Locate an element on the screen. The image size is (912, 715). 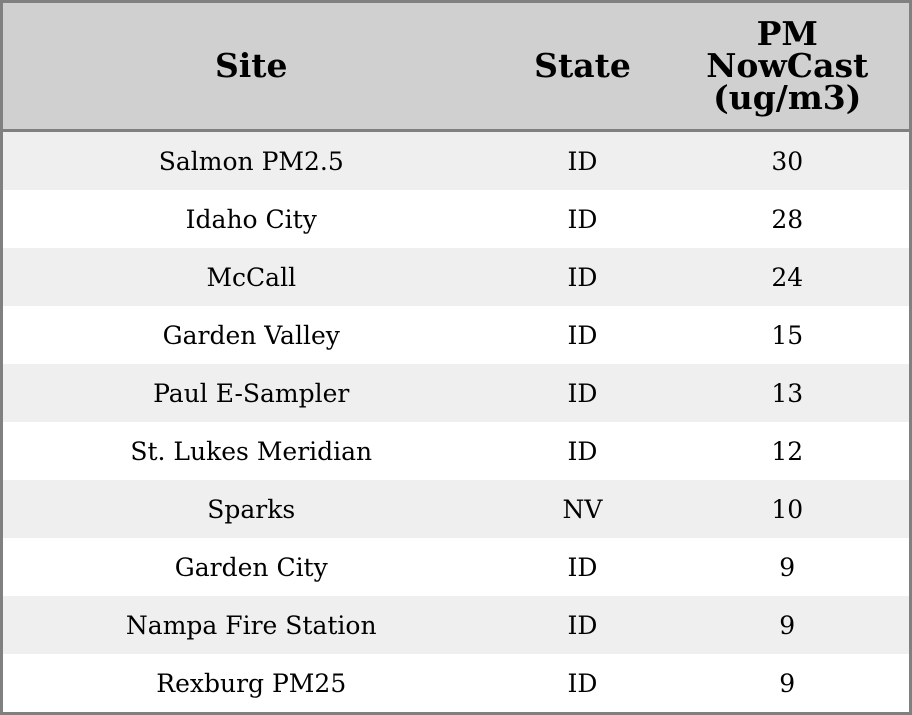
cell-state: NV is located at coordinates (582, 509).